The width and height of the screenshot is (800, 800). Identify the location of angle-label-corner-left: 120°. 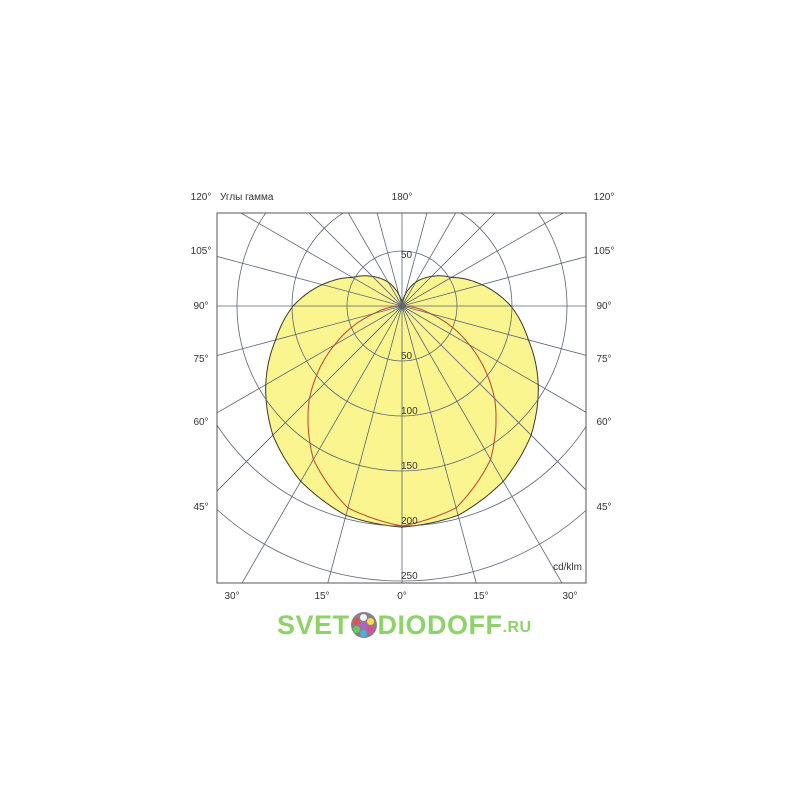
(201, 197).